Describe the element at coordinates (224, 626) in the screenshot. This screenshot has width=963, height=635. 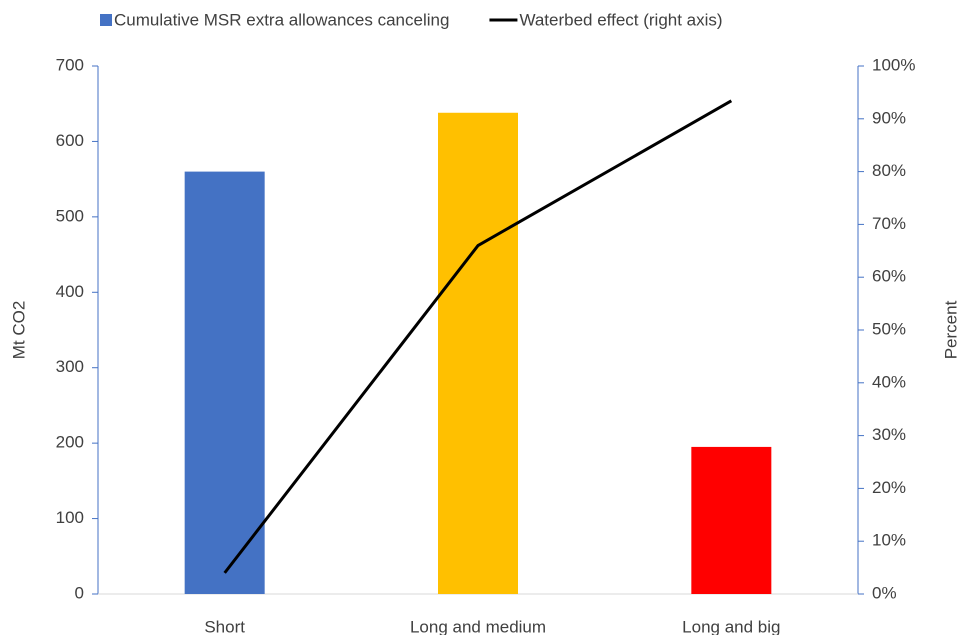
I see `x-tick-label: Short` at that location.